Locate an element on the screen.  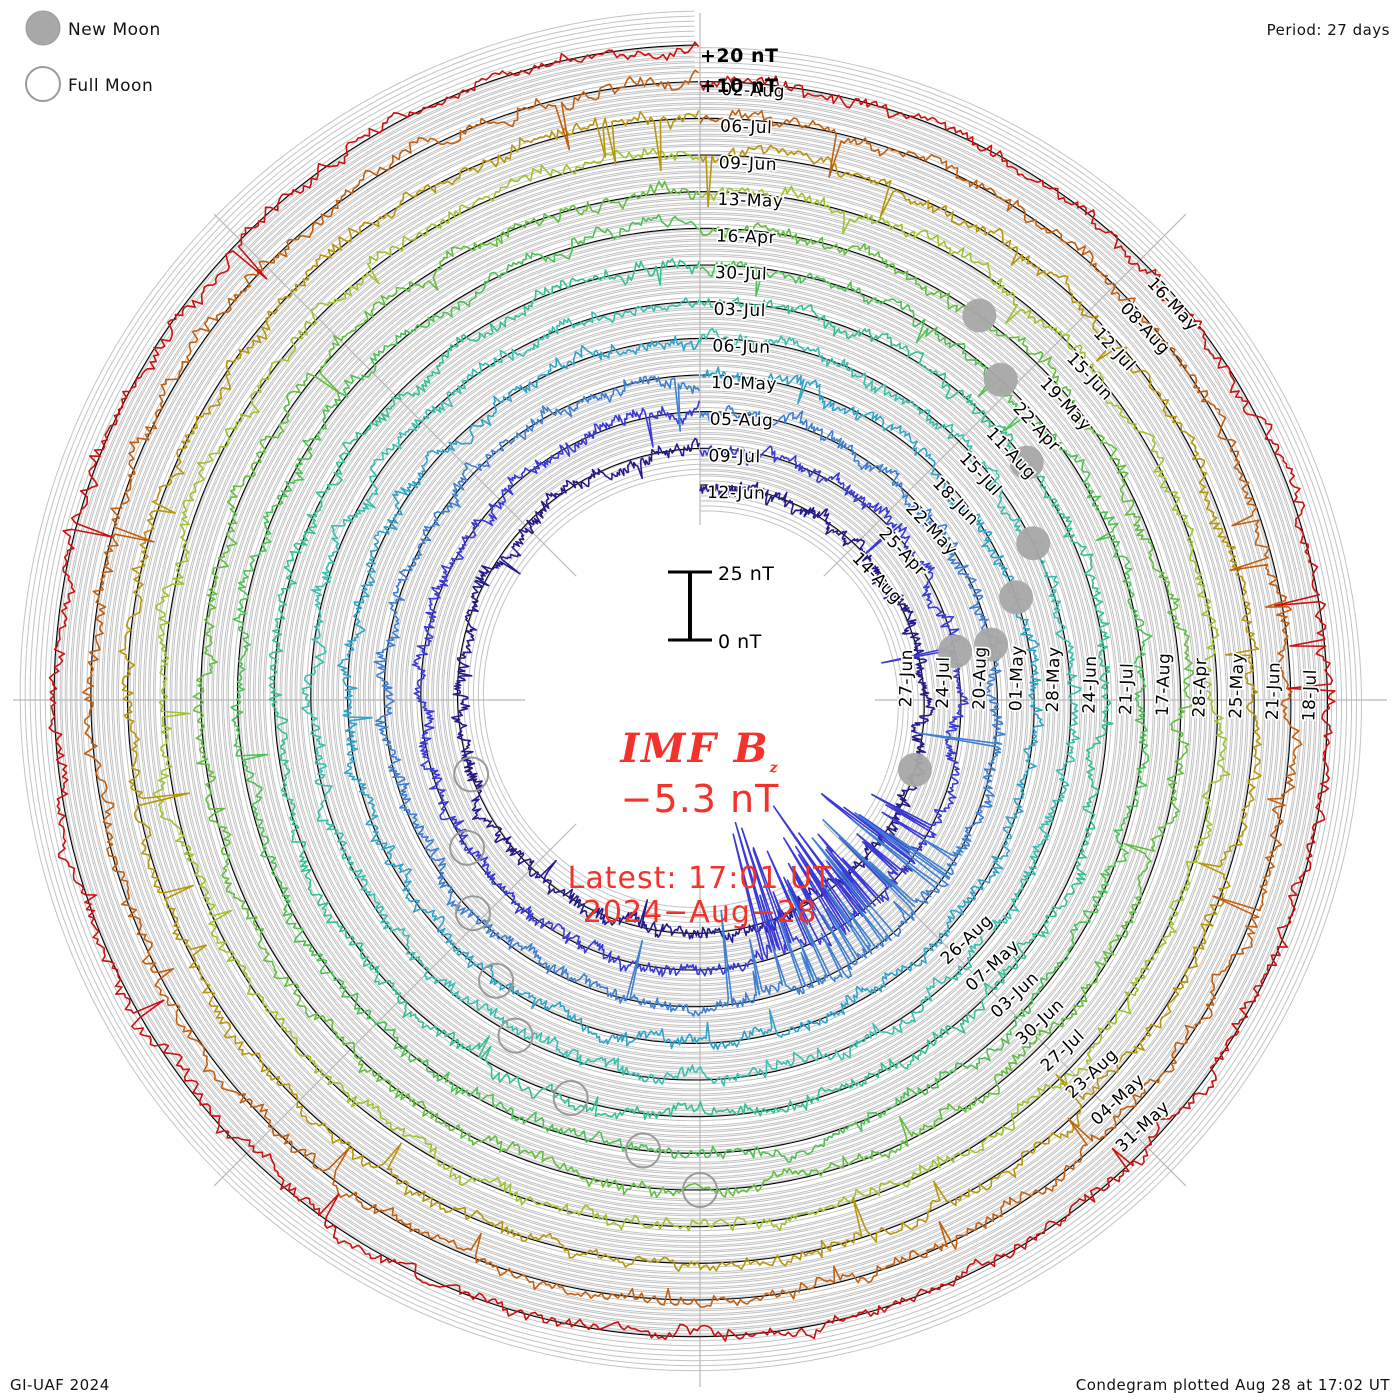
arc-date-label: 21-Jun is located at coordinates (1274, 690).